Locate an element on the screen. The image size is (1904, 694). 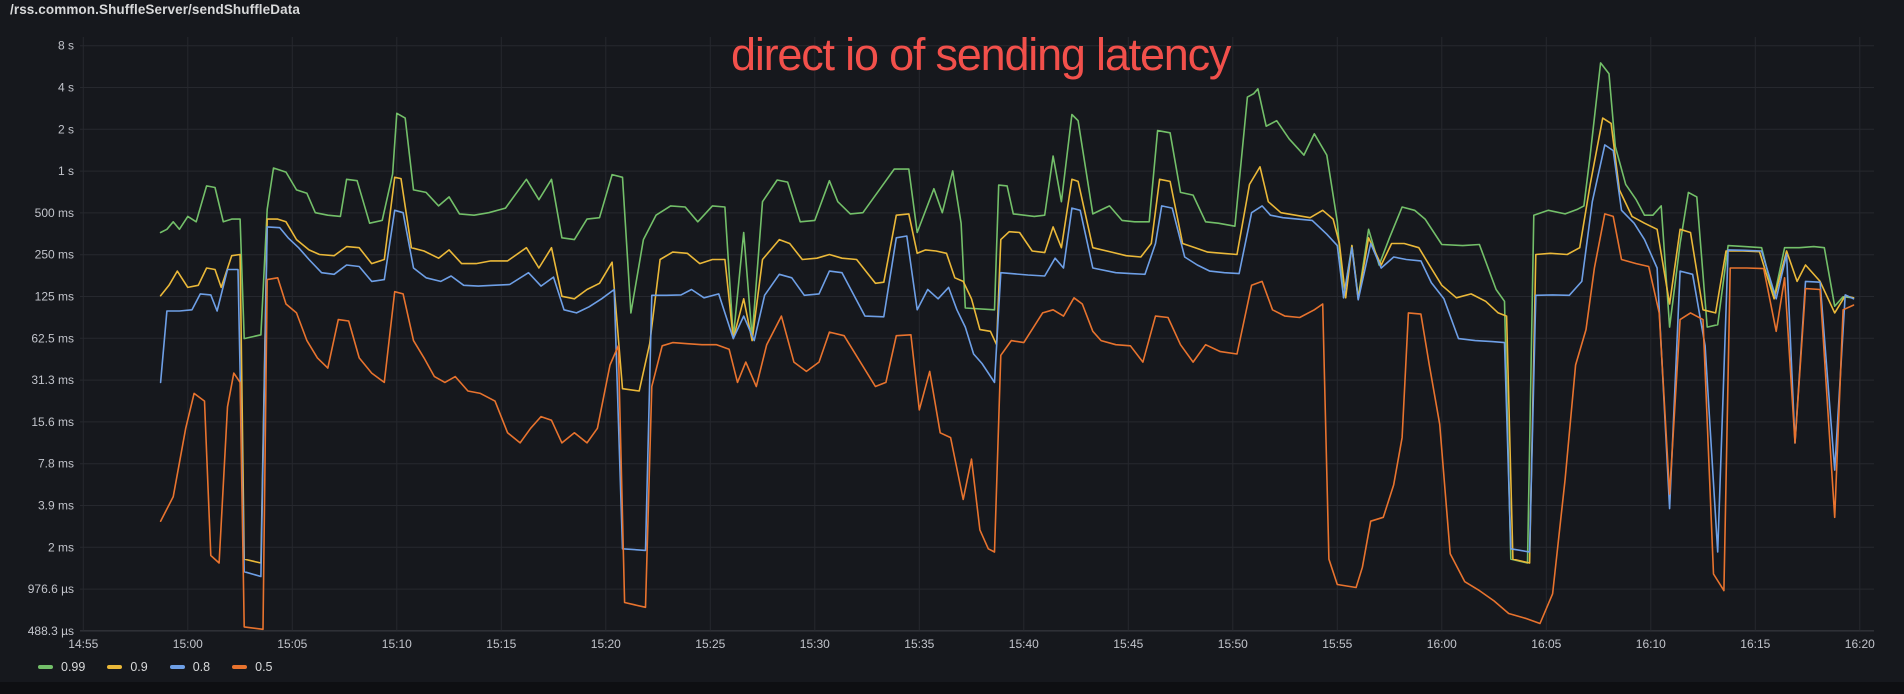
y-axis-tick-label: 500 ms is located at coordinates (54, 213).